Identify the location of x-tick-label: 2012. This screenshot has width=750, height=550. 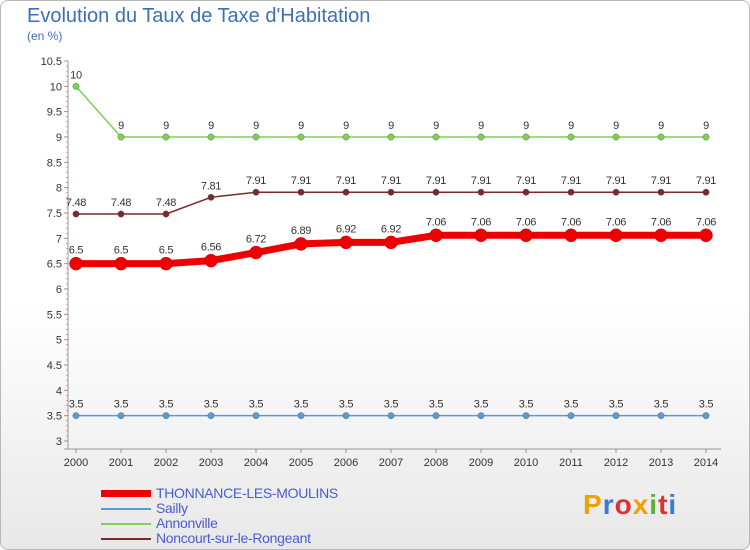
(616, 463).